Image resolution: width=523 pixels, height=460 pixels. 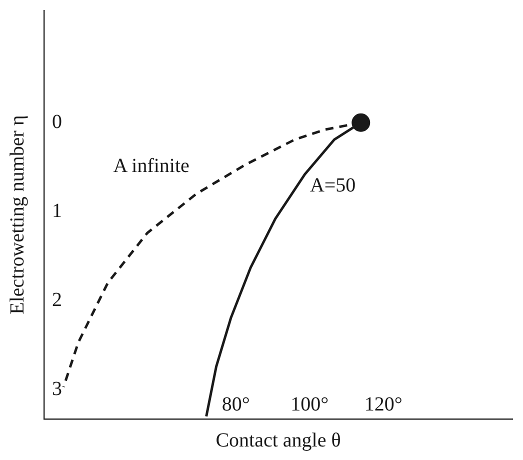 What do you see at coordinates (278, 440) in the screenshot?
I see `x-axis-title: Contact angle θ` at bounding box center [278, 440].